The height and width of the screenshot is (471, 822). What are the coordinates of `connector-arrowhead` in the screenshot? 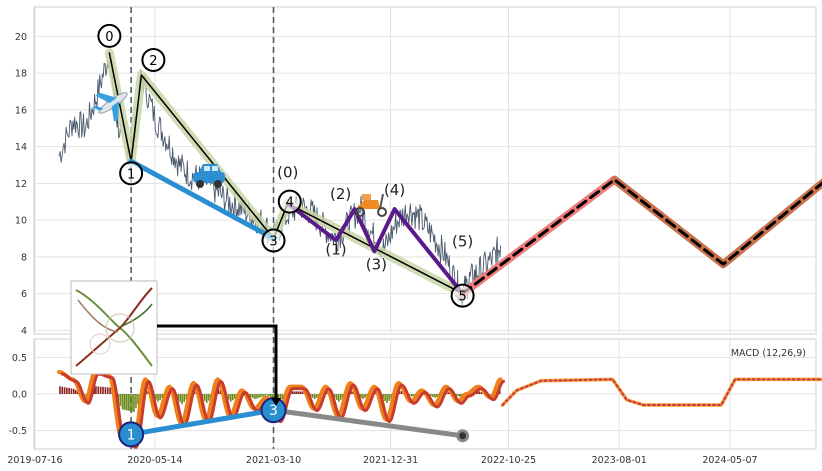 It's located at (276, 402).